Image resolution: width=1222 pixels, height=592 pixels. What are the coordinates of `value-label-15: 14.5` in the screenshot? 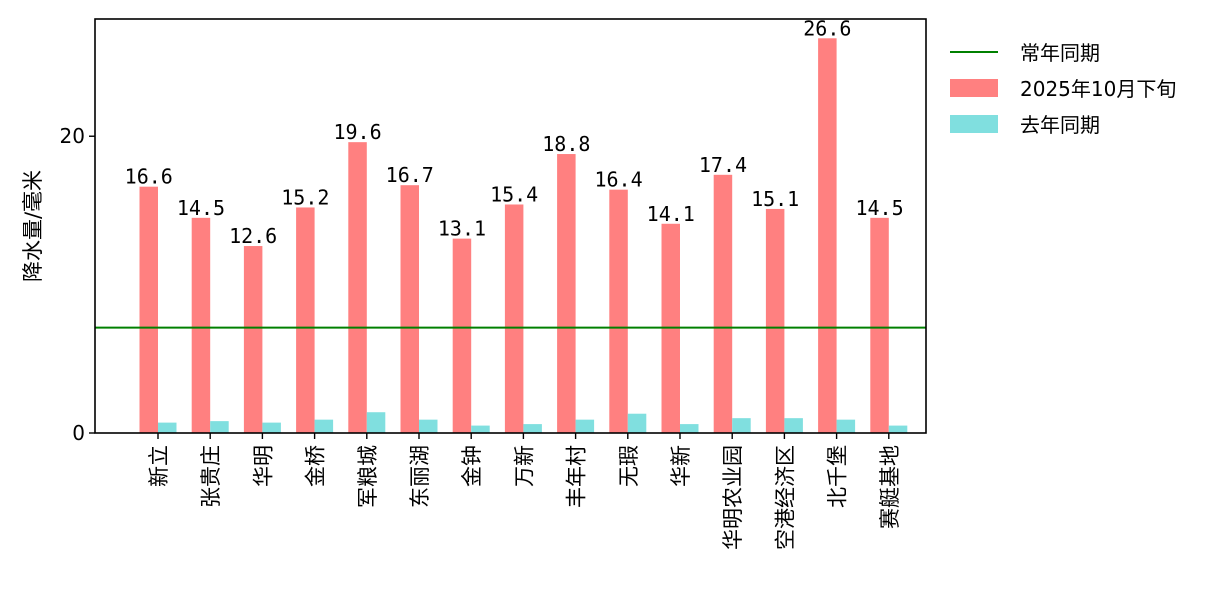 It's located at (879, 208).